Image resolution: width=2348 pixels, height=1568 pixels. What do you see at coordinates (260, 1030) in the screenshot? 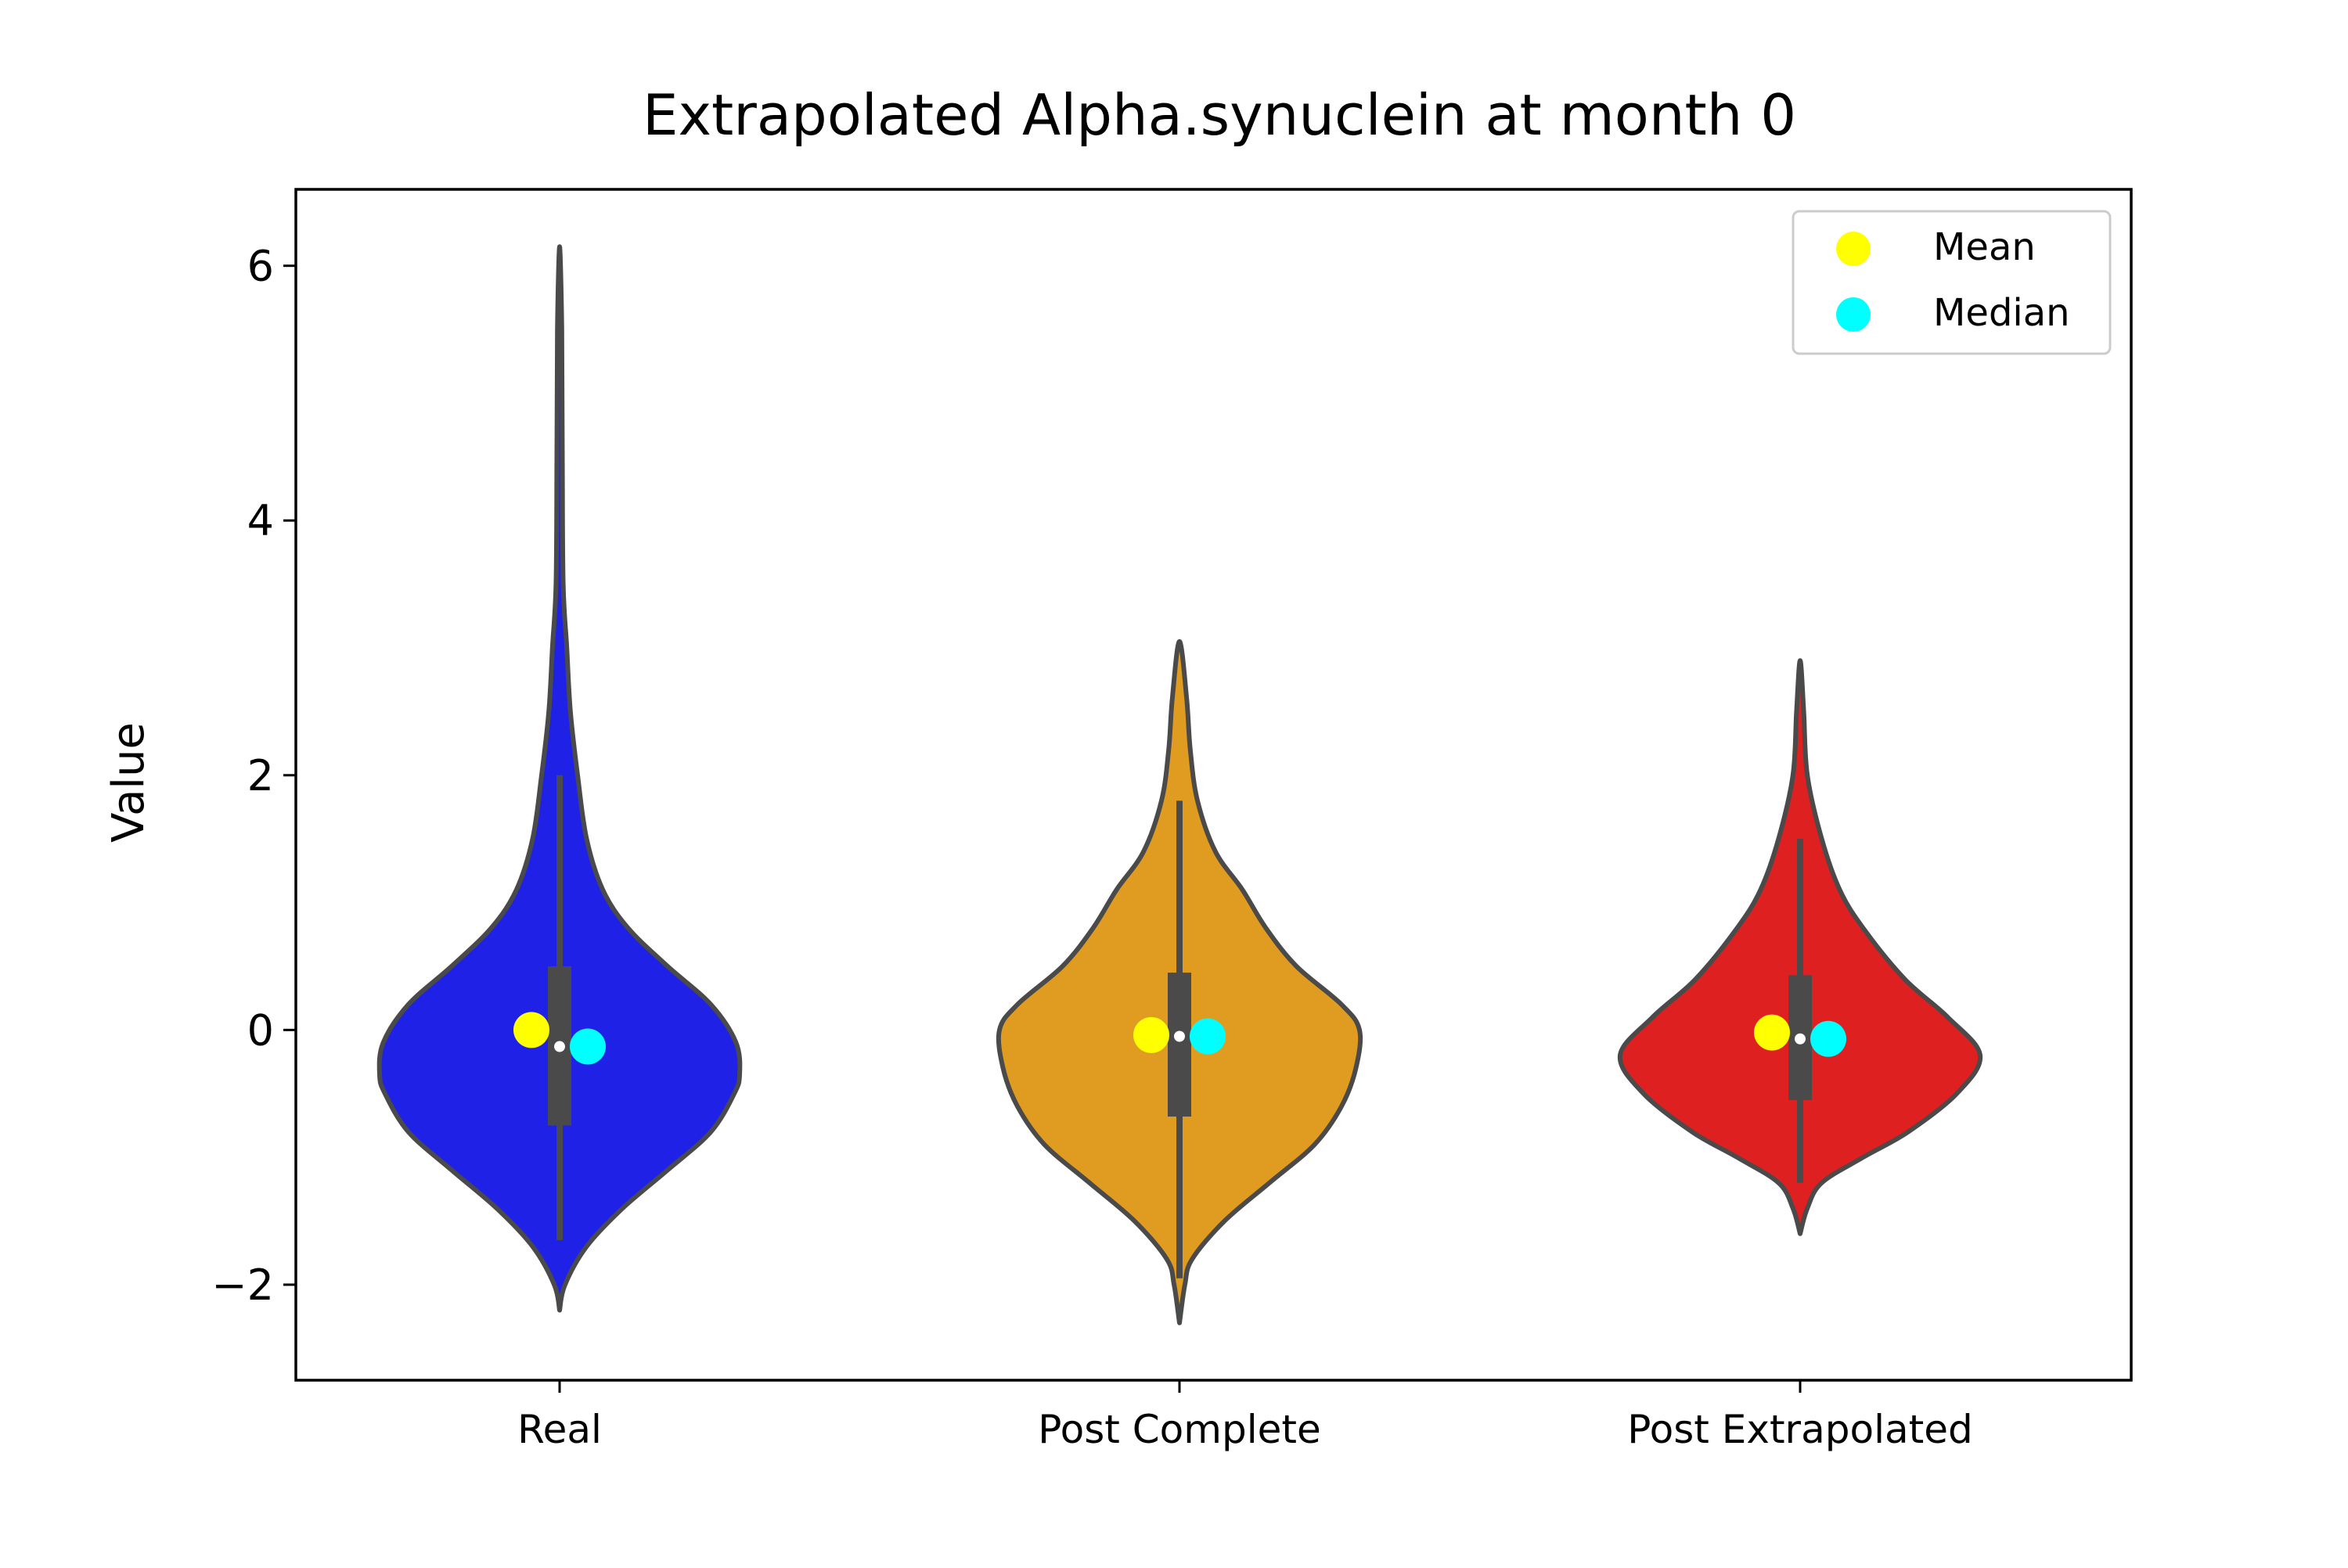
I see `y-tick-label: 0` at bounding box center [260, 1030].